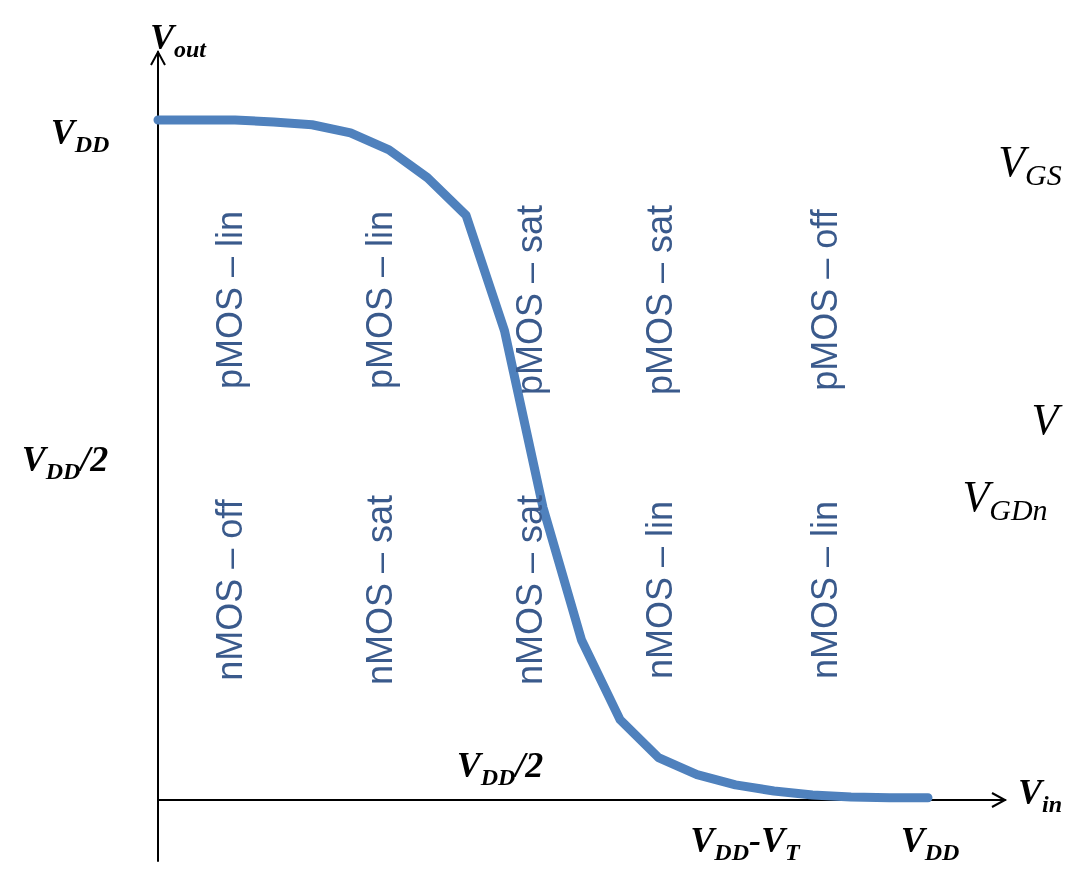 This screenshot has width=1071, height=869. What do you see at coordinates (229, 590) in the screenshot?
I see `annotation: nMOS – off` at bounding box center [229, 590].